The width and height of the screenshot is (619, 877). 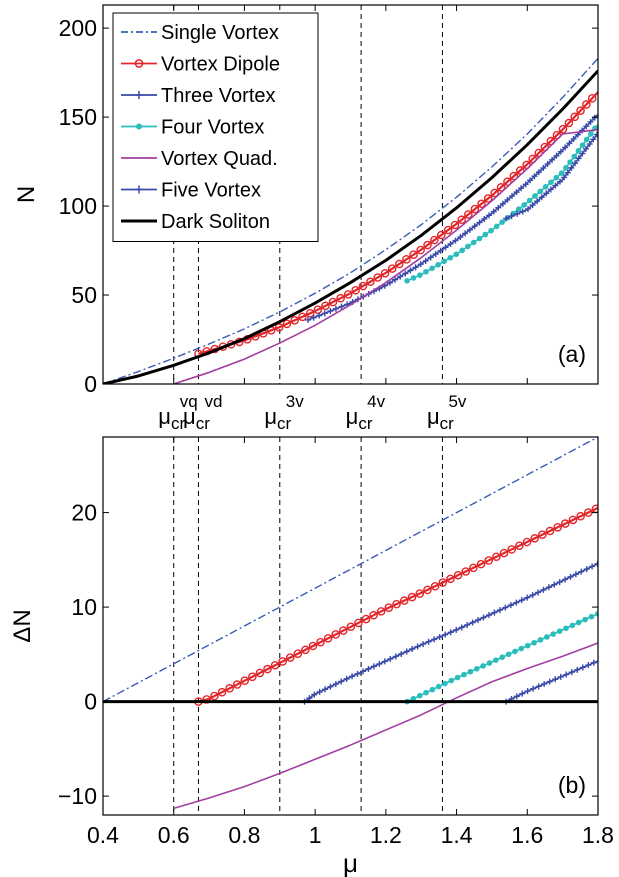 I want to click on y-tick-label: 20, so click(x=84, y=513).